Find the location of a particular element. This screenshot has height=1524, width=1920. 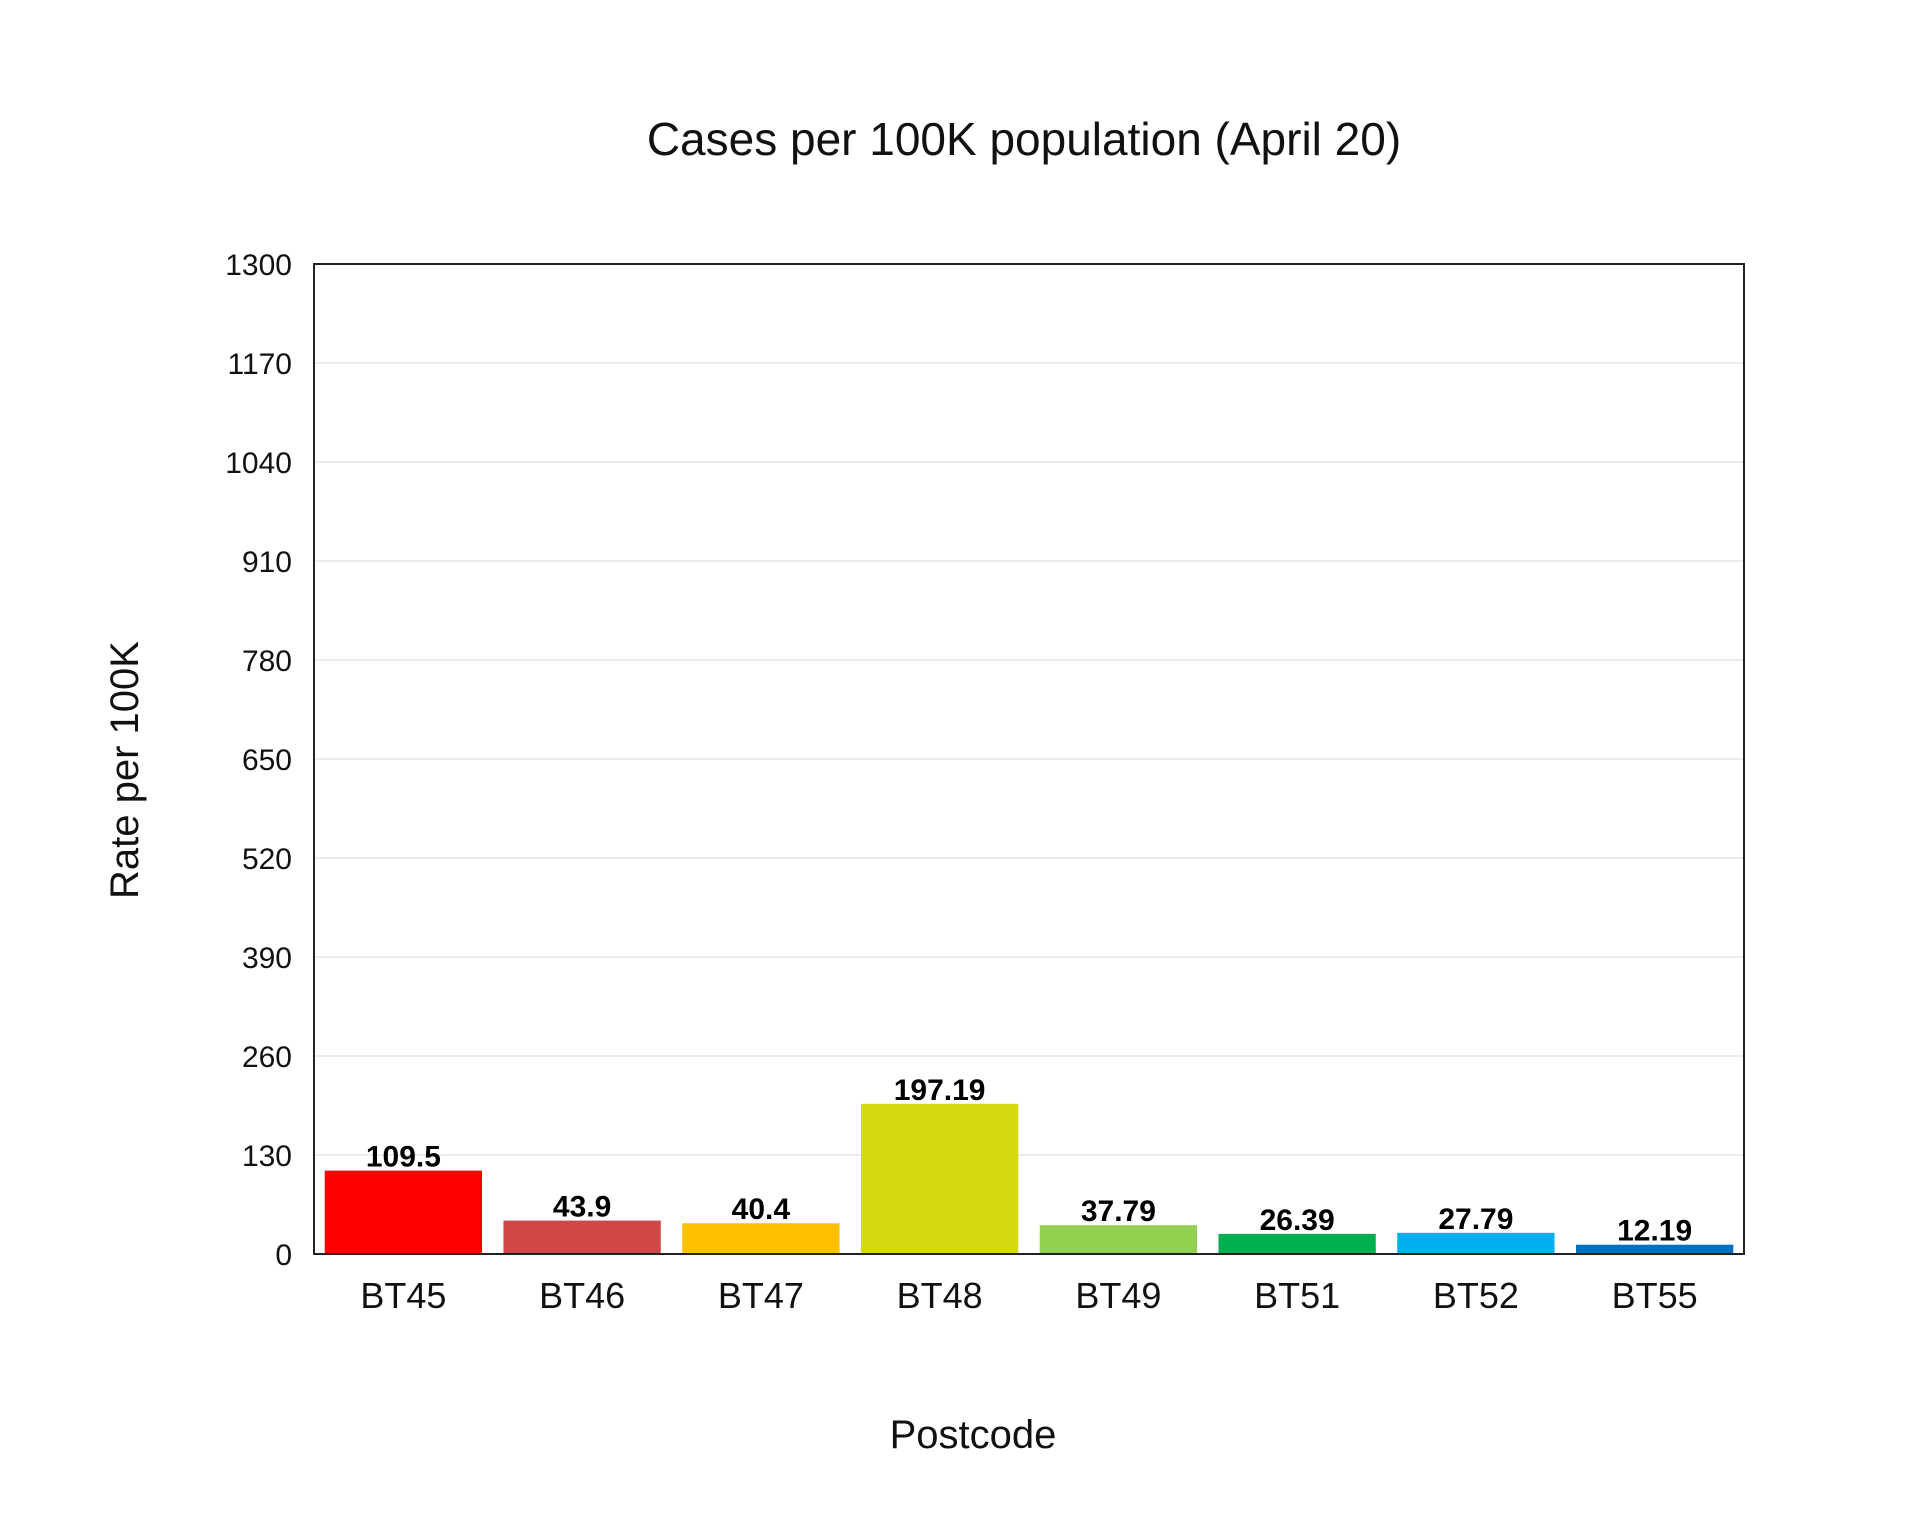

bar-bt47 is located at coordinates (761, 1238).